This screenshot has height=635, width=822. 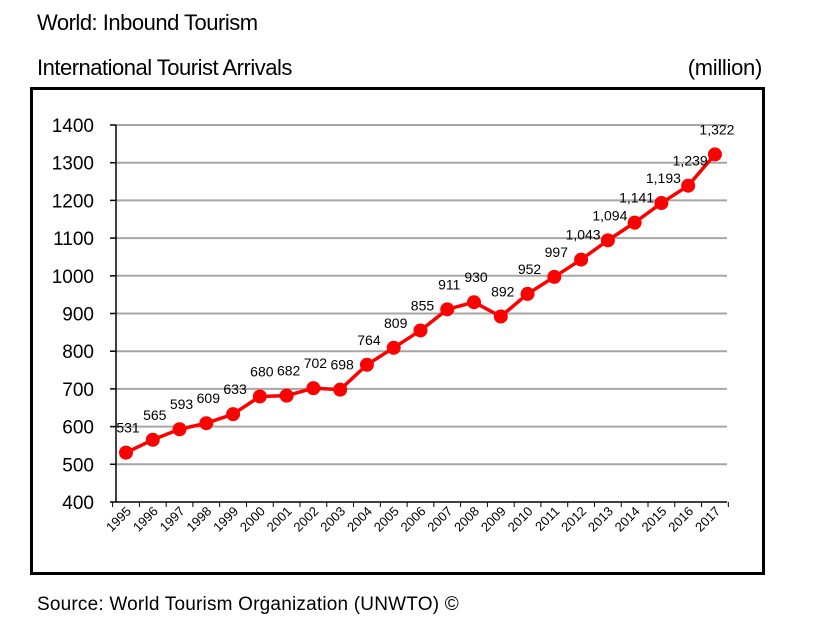 I want to click on data-label: 764, so click(x=369, y=340).